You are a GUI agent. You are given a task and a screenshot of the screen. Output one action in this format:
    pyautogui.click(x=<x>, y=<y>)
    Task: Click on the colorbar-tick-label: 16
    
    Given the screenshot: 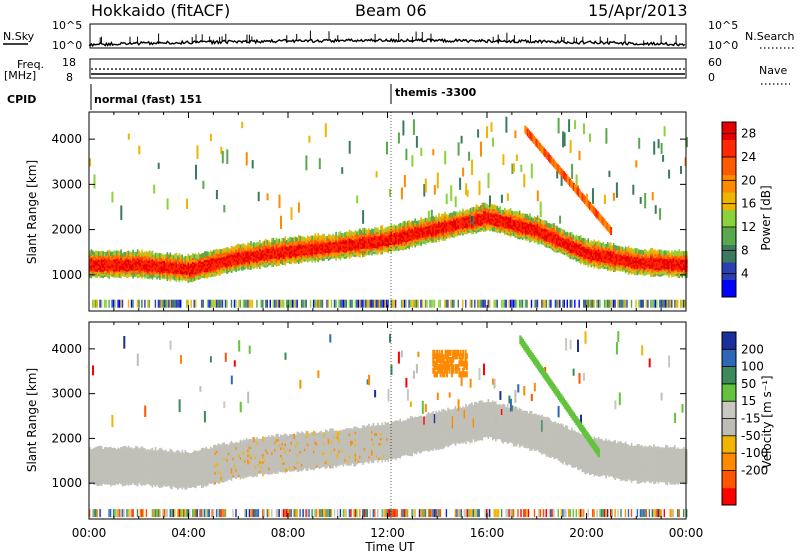 What is the action you would take?
    pyautogui.click(x=748, y=204)
    